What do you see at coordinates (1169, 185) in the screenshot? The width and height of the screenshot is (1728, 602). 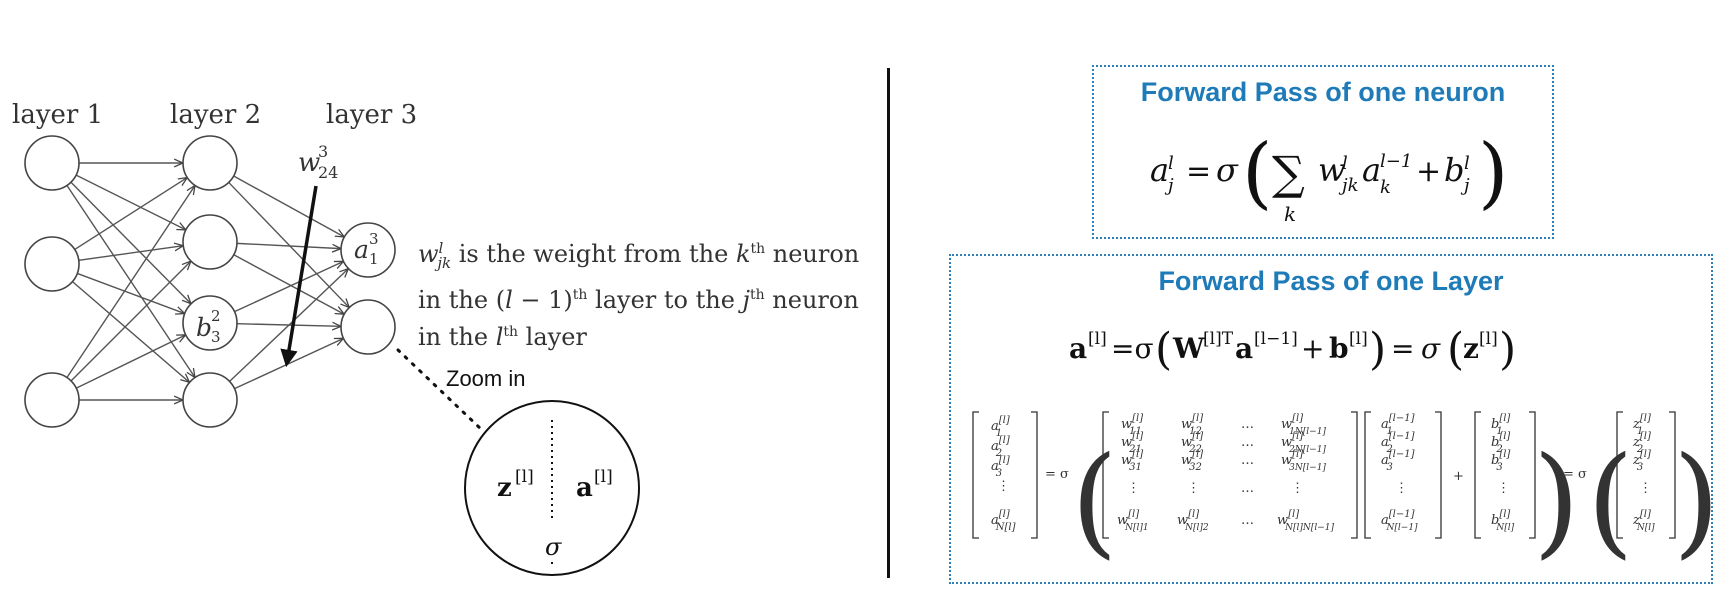 I see `svg-text: j` at bounding box center [1169, 185].